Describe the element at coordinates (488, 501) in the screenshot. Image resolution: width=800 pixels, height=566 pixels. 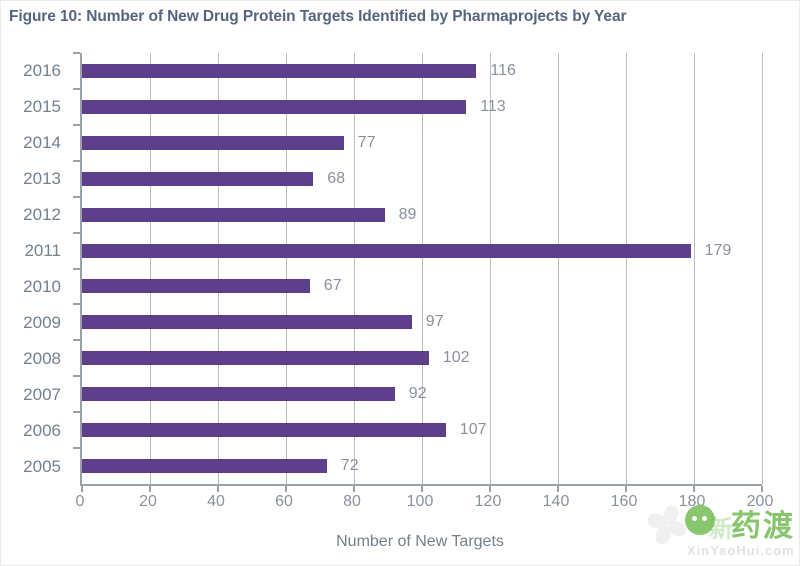
I see `x-tick-label: 120` at that location.